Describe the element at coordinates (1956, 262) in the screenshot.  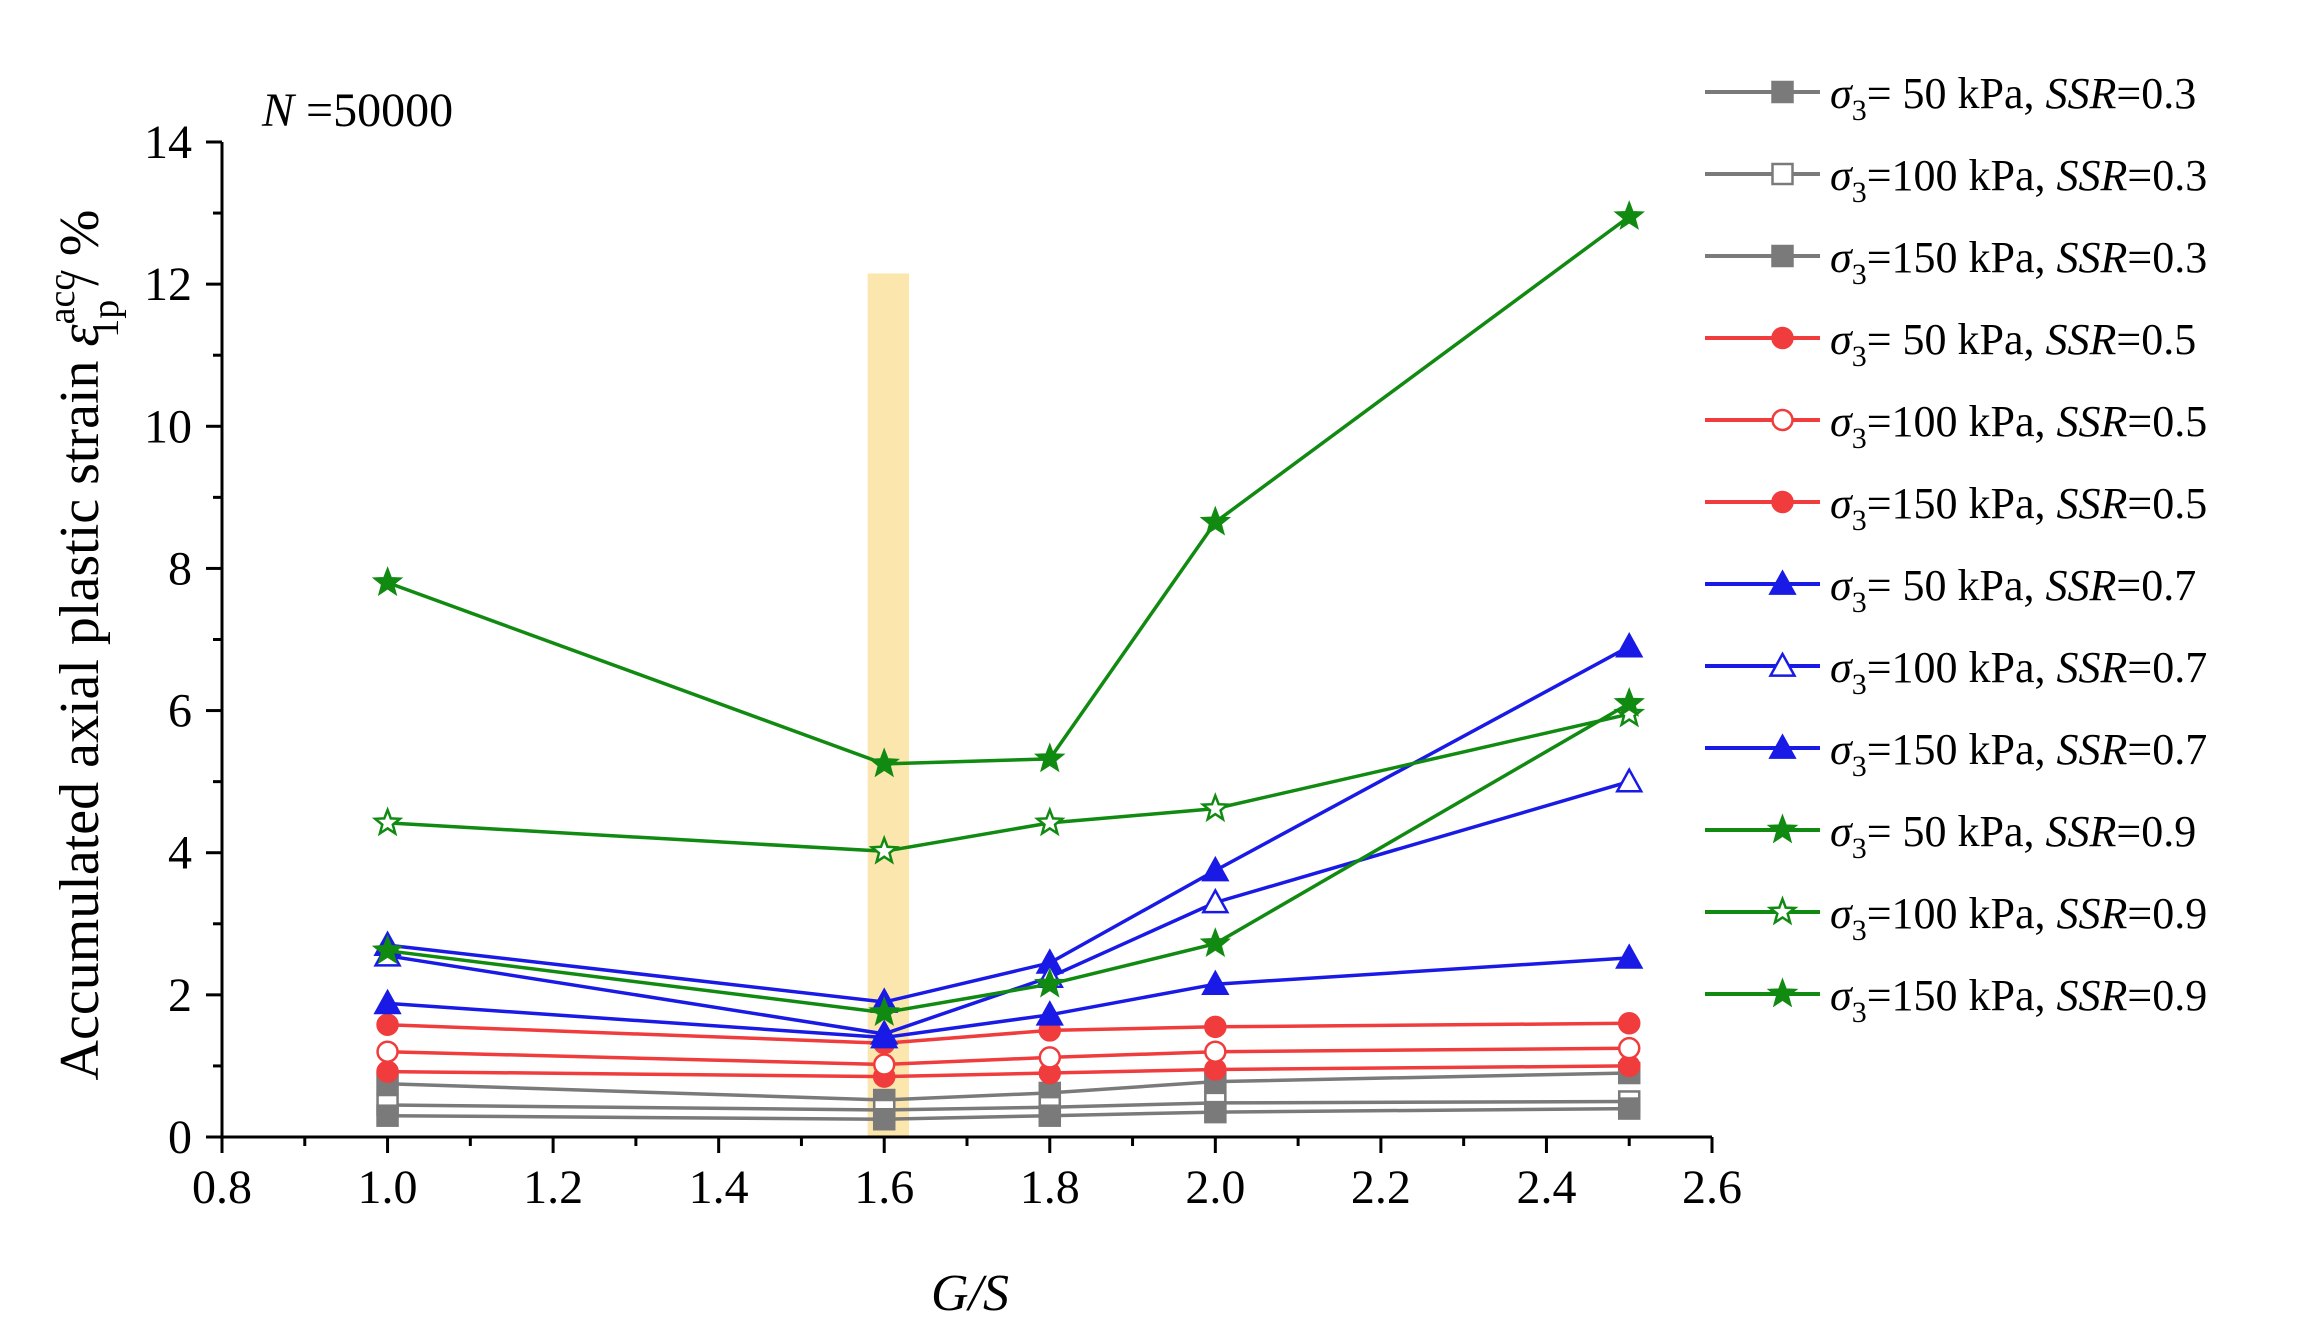
I see `legend-item: σ3=150 kPa, SSR=0.3` at that location.